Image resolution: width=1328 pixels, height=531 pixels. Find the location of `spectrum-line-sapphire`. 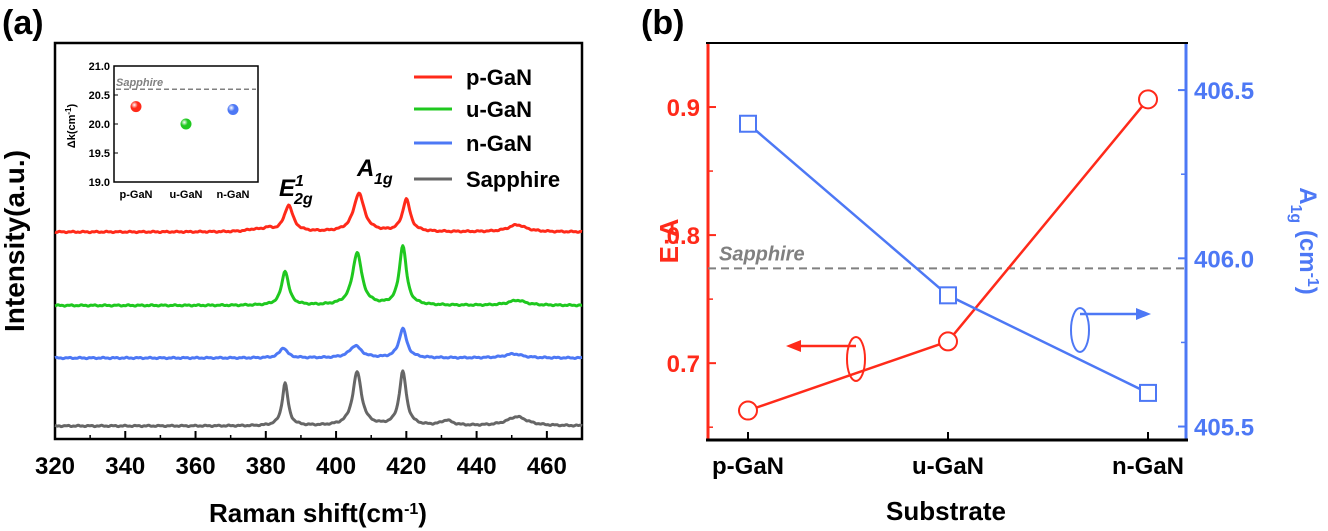

spectrum-line-sapphire is located at coordinates (318, 399).